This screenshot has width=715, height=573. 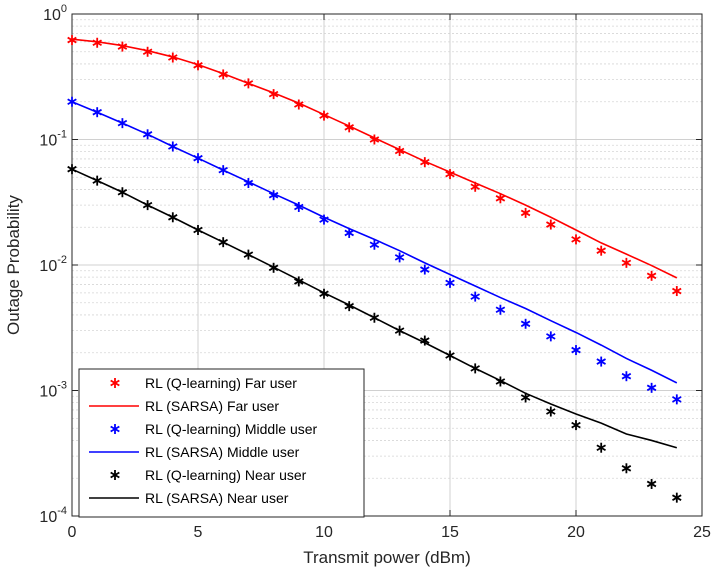 I want to click on y-tick-label: 10⁻², so click(x=53, y=264).